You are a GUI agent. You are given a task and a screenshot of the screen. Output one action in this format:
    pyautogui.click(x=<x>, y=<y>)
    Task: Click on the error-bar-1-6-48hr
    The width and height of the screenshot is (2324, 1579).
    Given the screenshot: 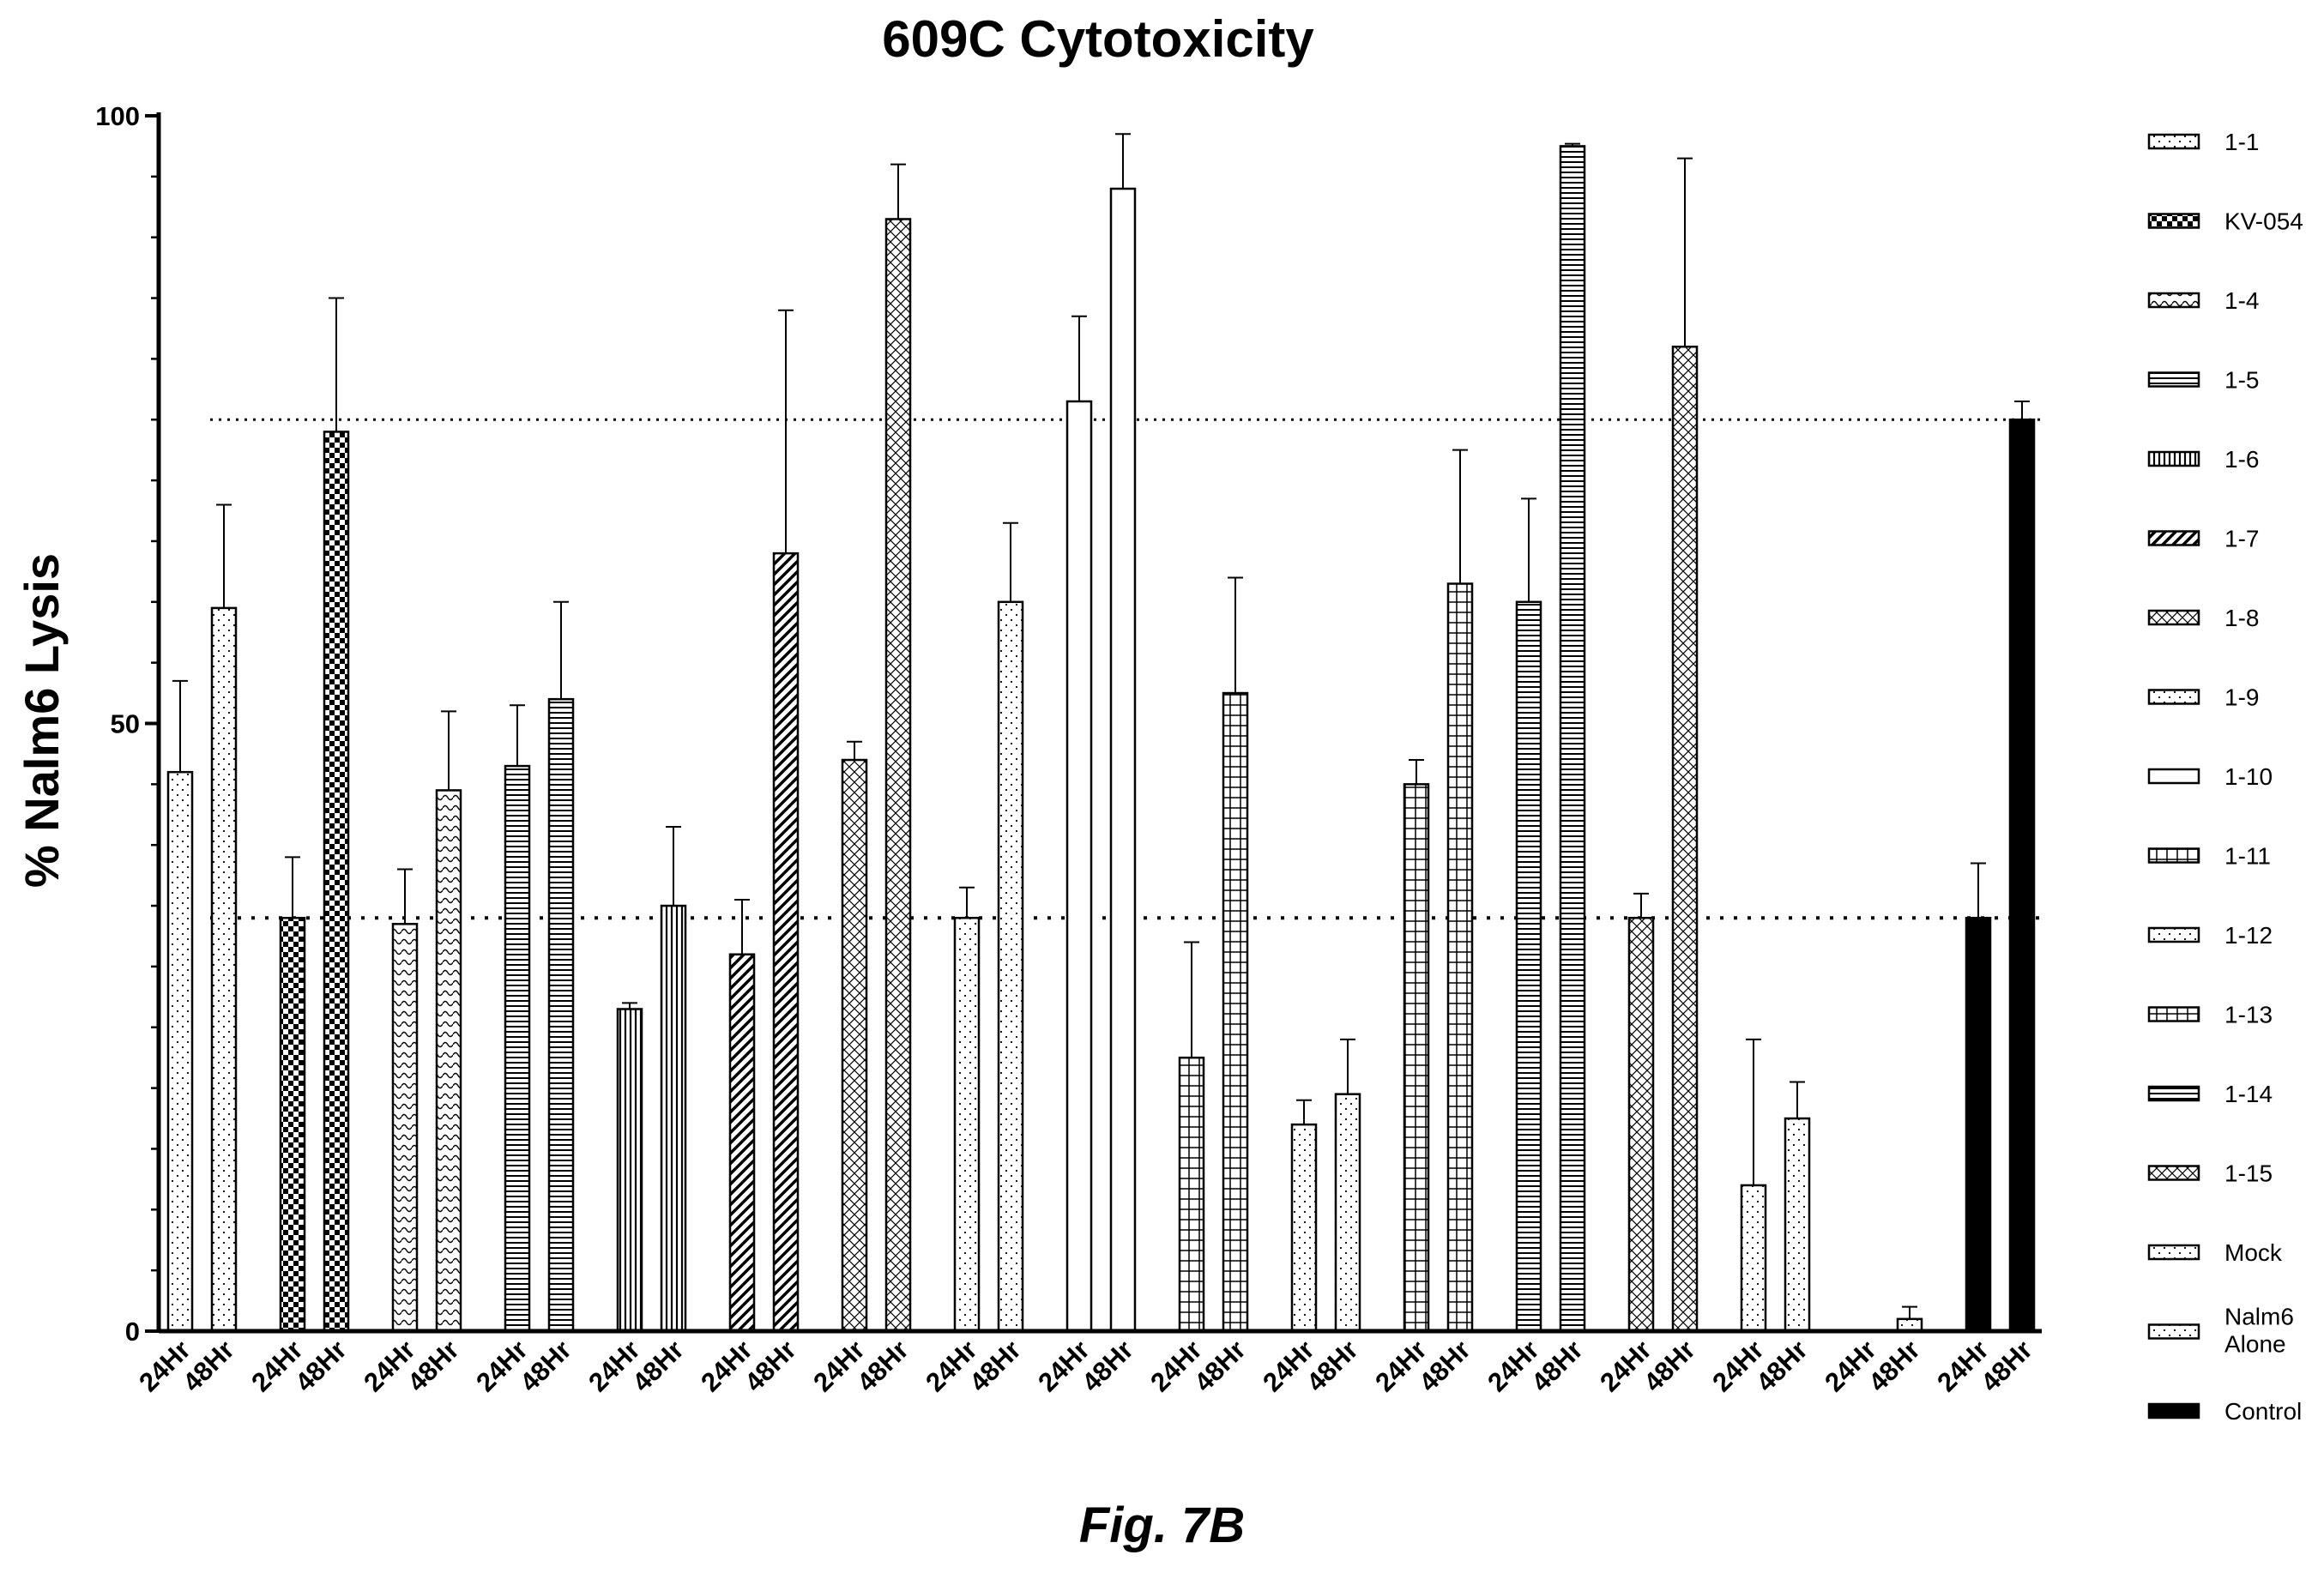 What is the action you would take?
    pyautogui.click(x=674, y=866)
    